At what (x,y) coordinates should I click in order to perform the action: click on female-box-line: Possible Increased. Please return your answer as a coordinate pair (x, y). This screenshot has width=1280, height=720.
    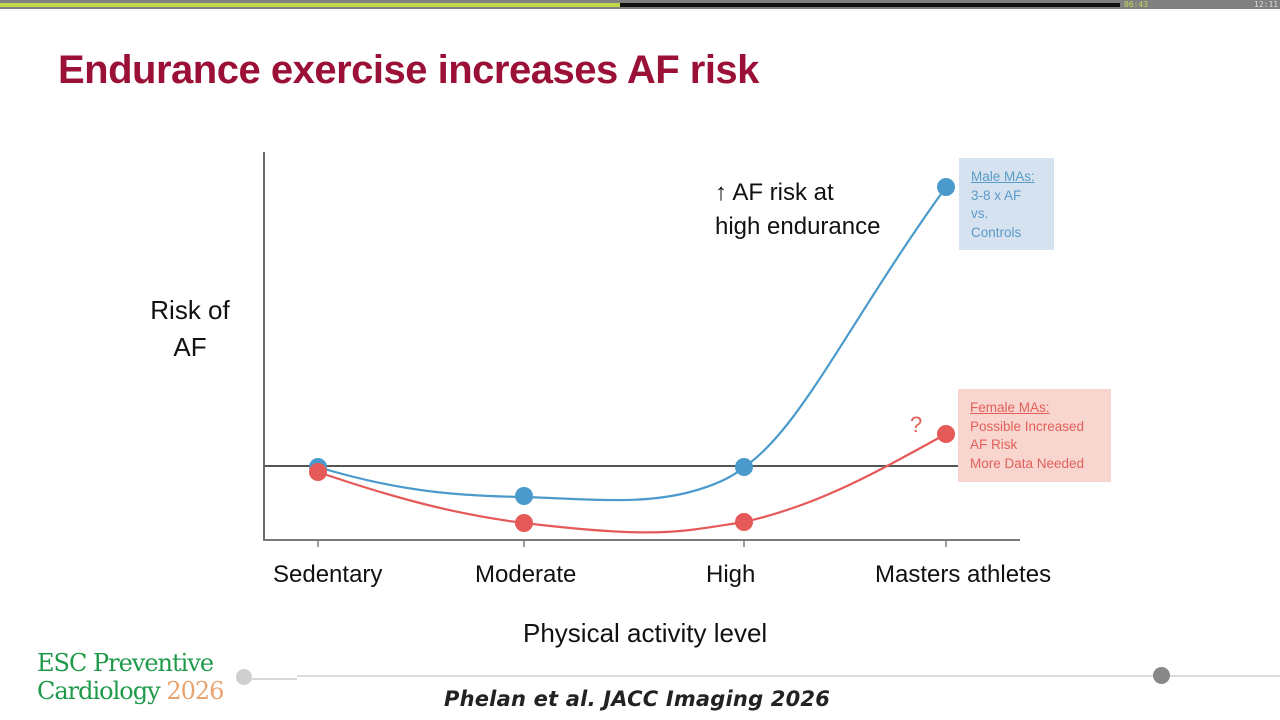
    Looking at the image, I should click on (1027, 426).